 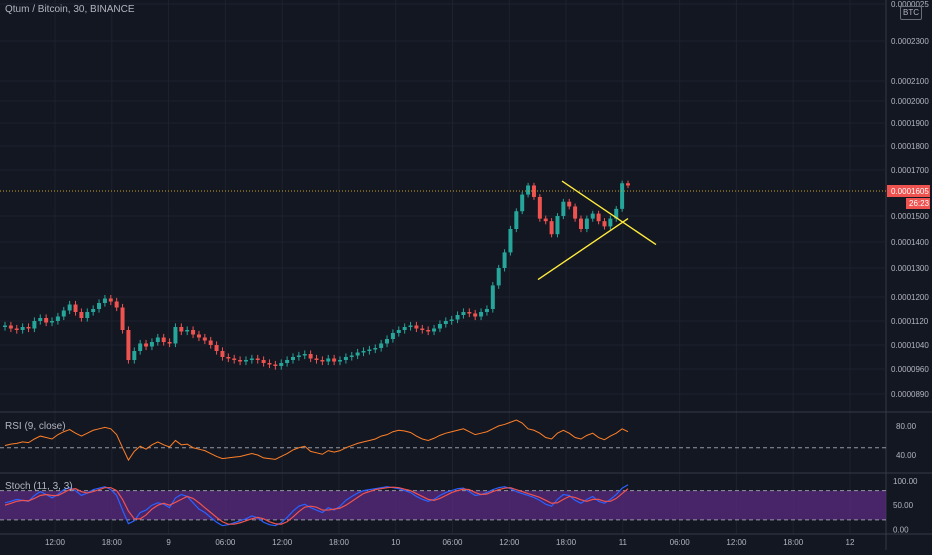 I want to click on rsi-line, so click(x=316, y=440).